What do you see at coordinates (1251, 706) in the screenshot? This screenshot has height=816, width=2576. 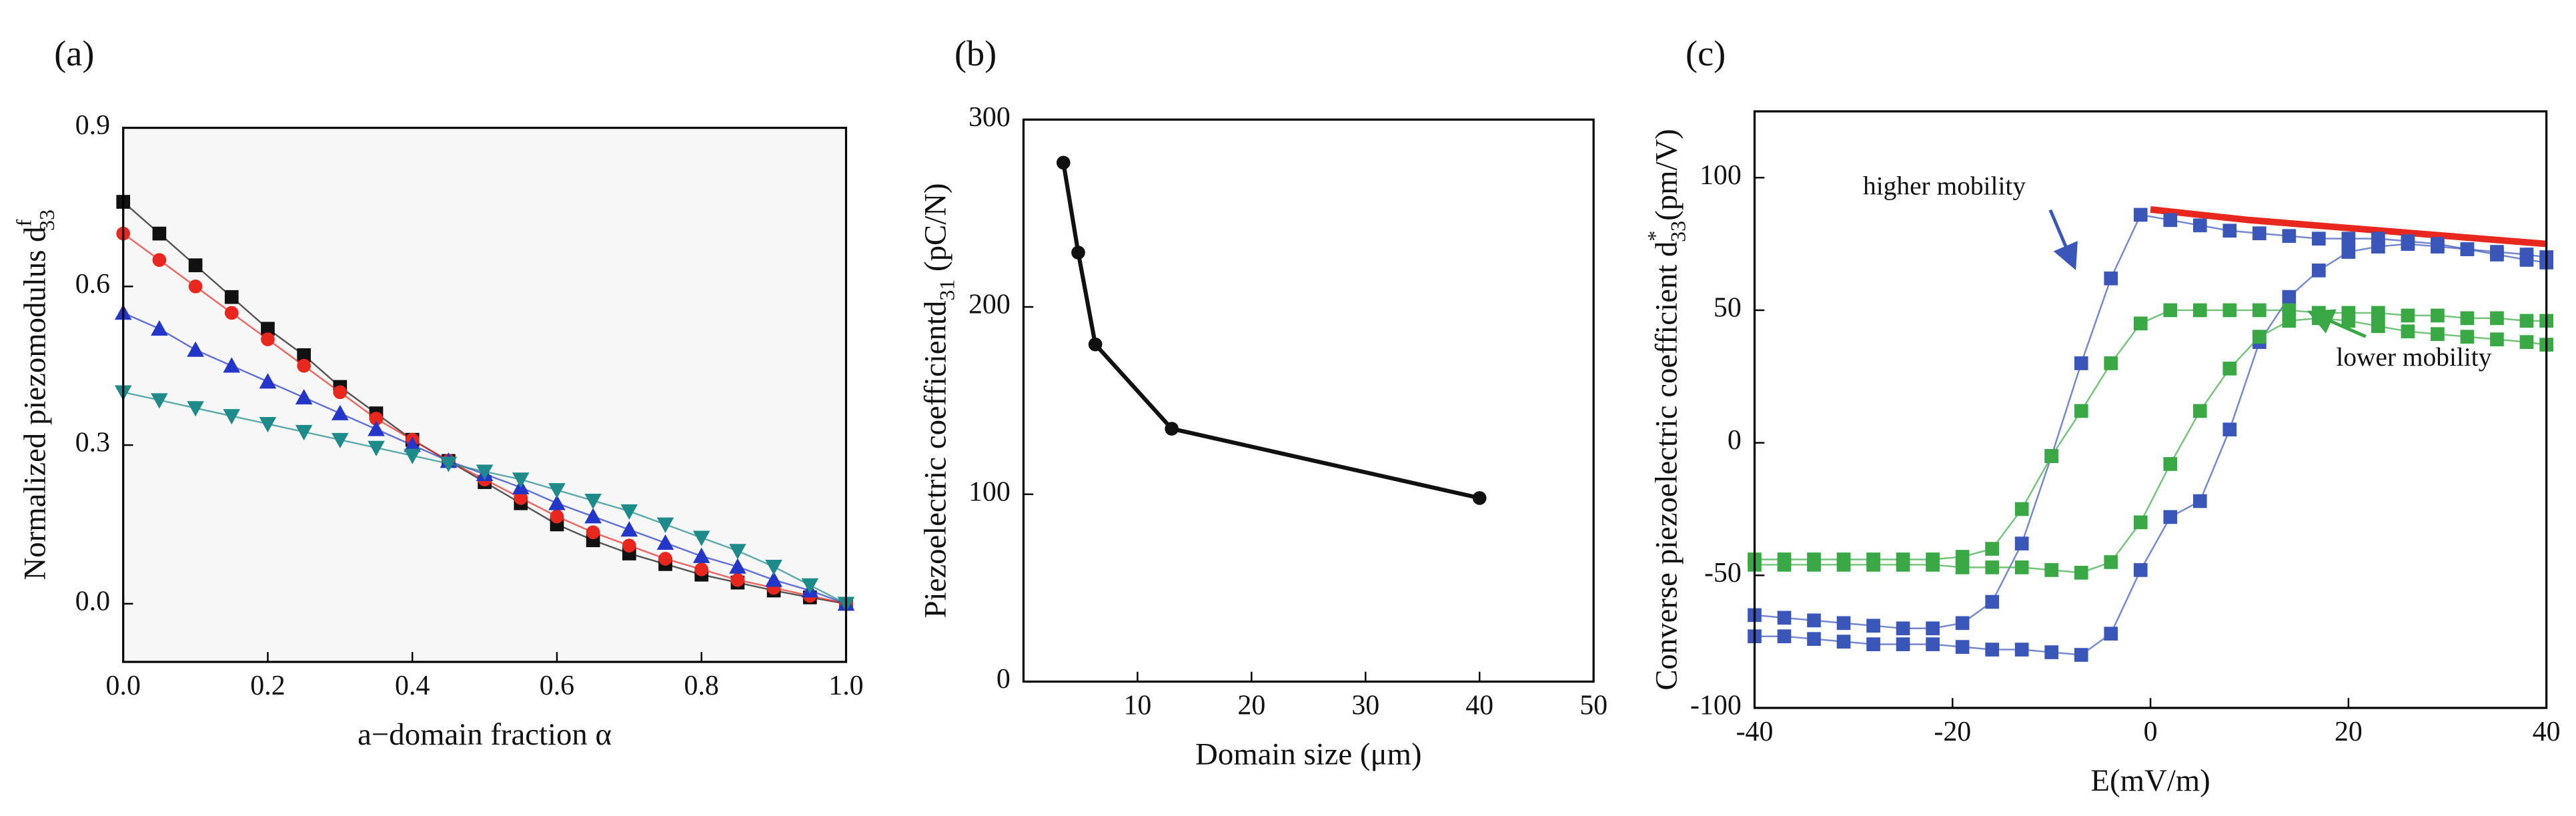 I see `x-tick-label: 20` at bounding box center [1251, 706].